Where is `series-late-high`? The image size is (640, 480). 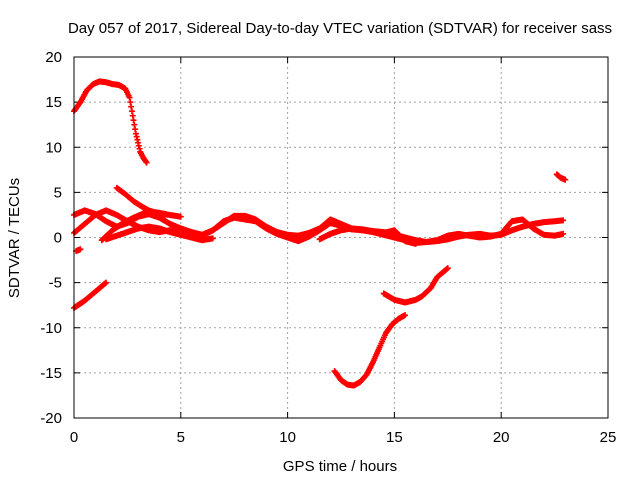
series-late-high is located at coordinates (561, 177).